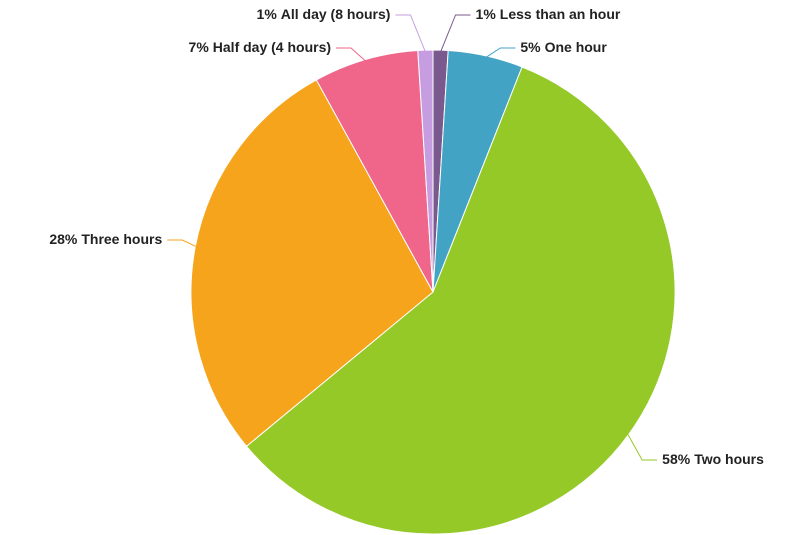 The height and width of the screenshot is (535, 796). What do you see at coordinates (729, 459) in the screenshot?
I see `slice-category: Two hours` at bounding box center [729, 459].